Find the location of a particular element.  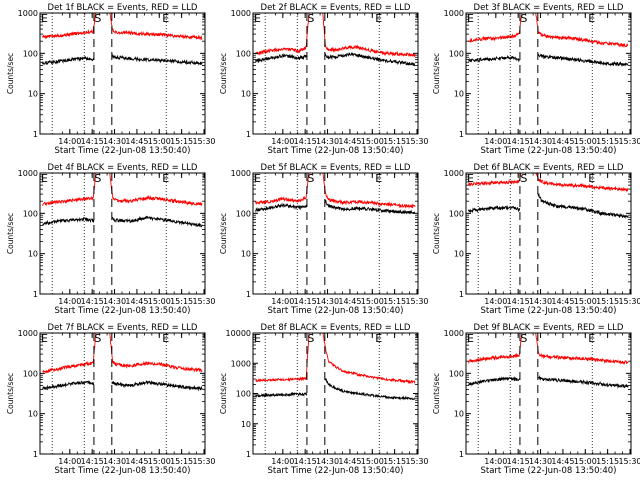

series-line-lld is located at coordinates (122, 27).